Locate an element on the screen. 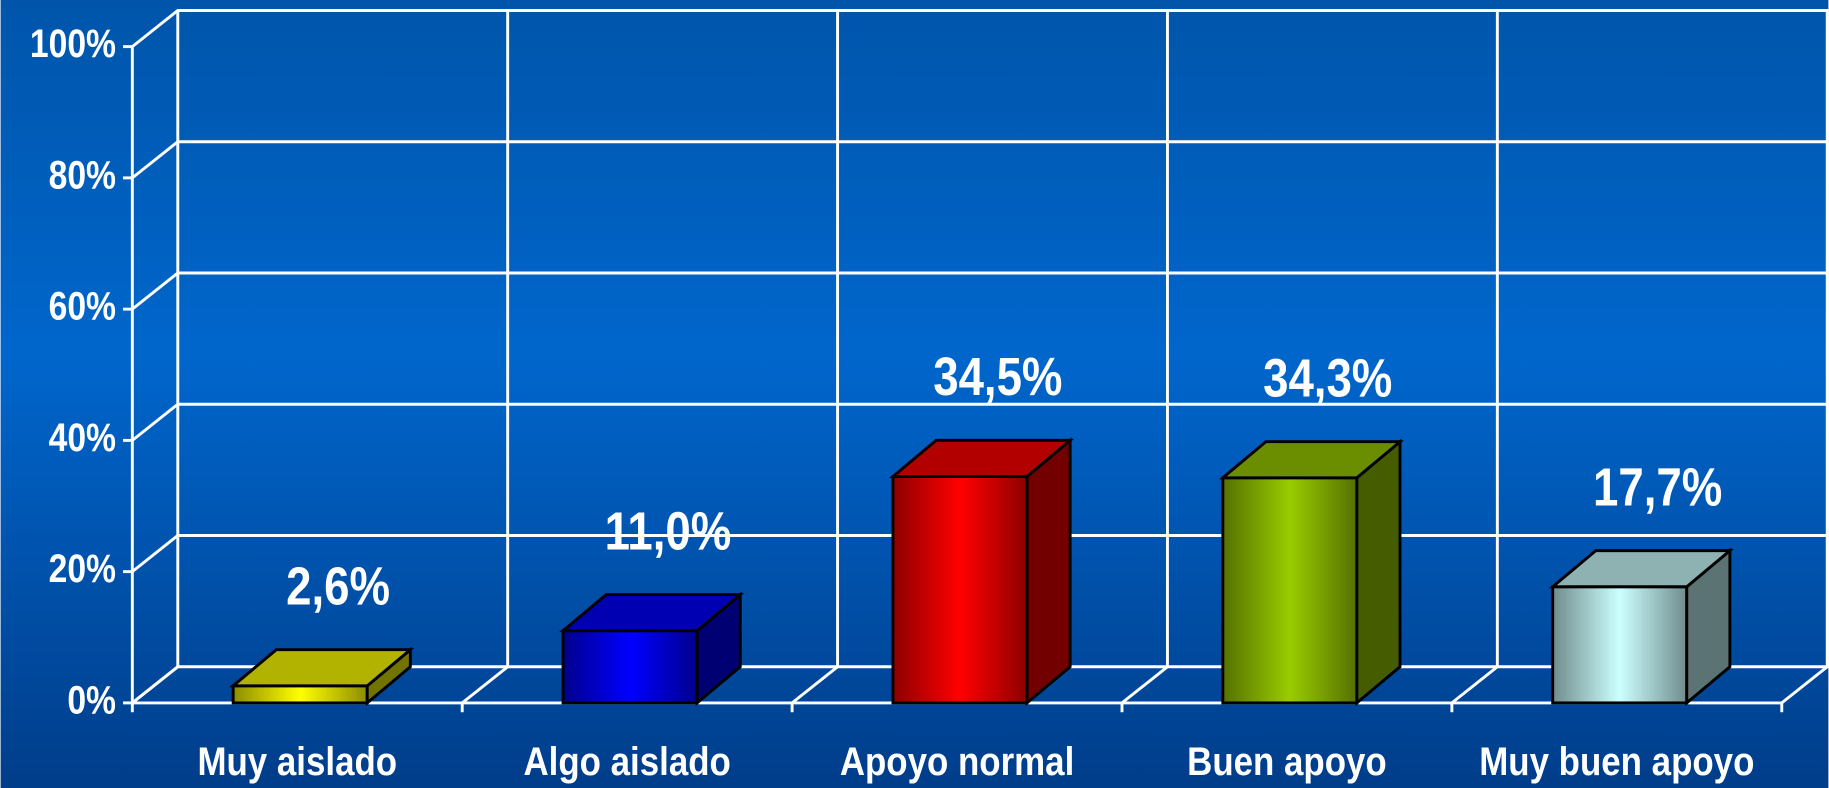  x-tick-label: Algo aislado is located at coordinates (626, 761).